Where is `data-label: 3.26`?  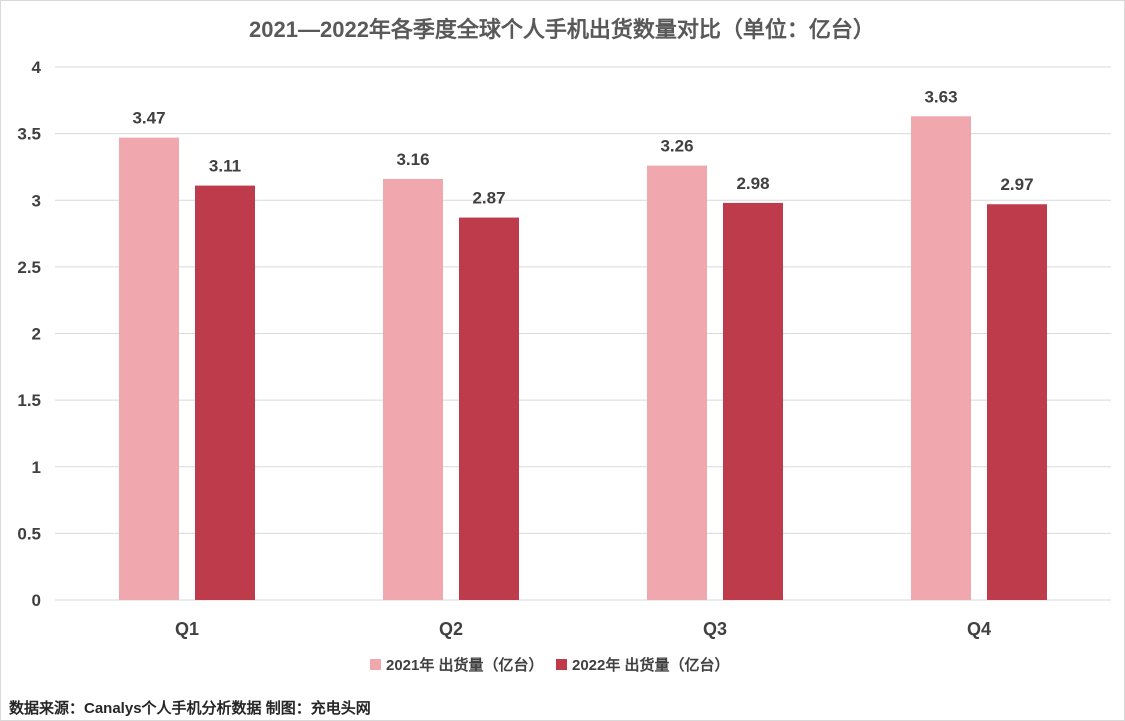 data-label: 3.26 is located at coordinates (676, 146).